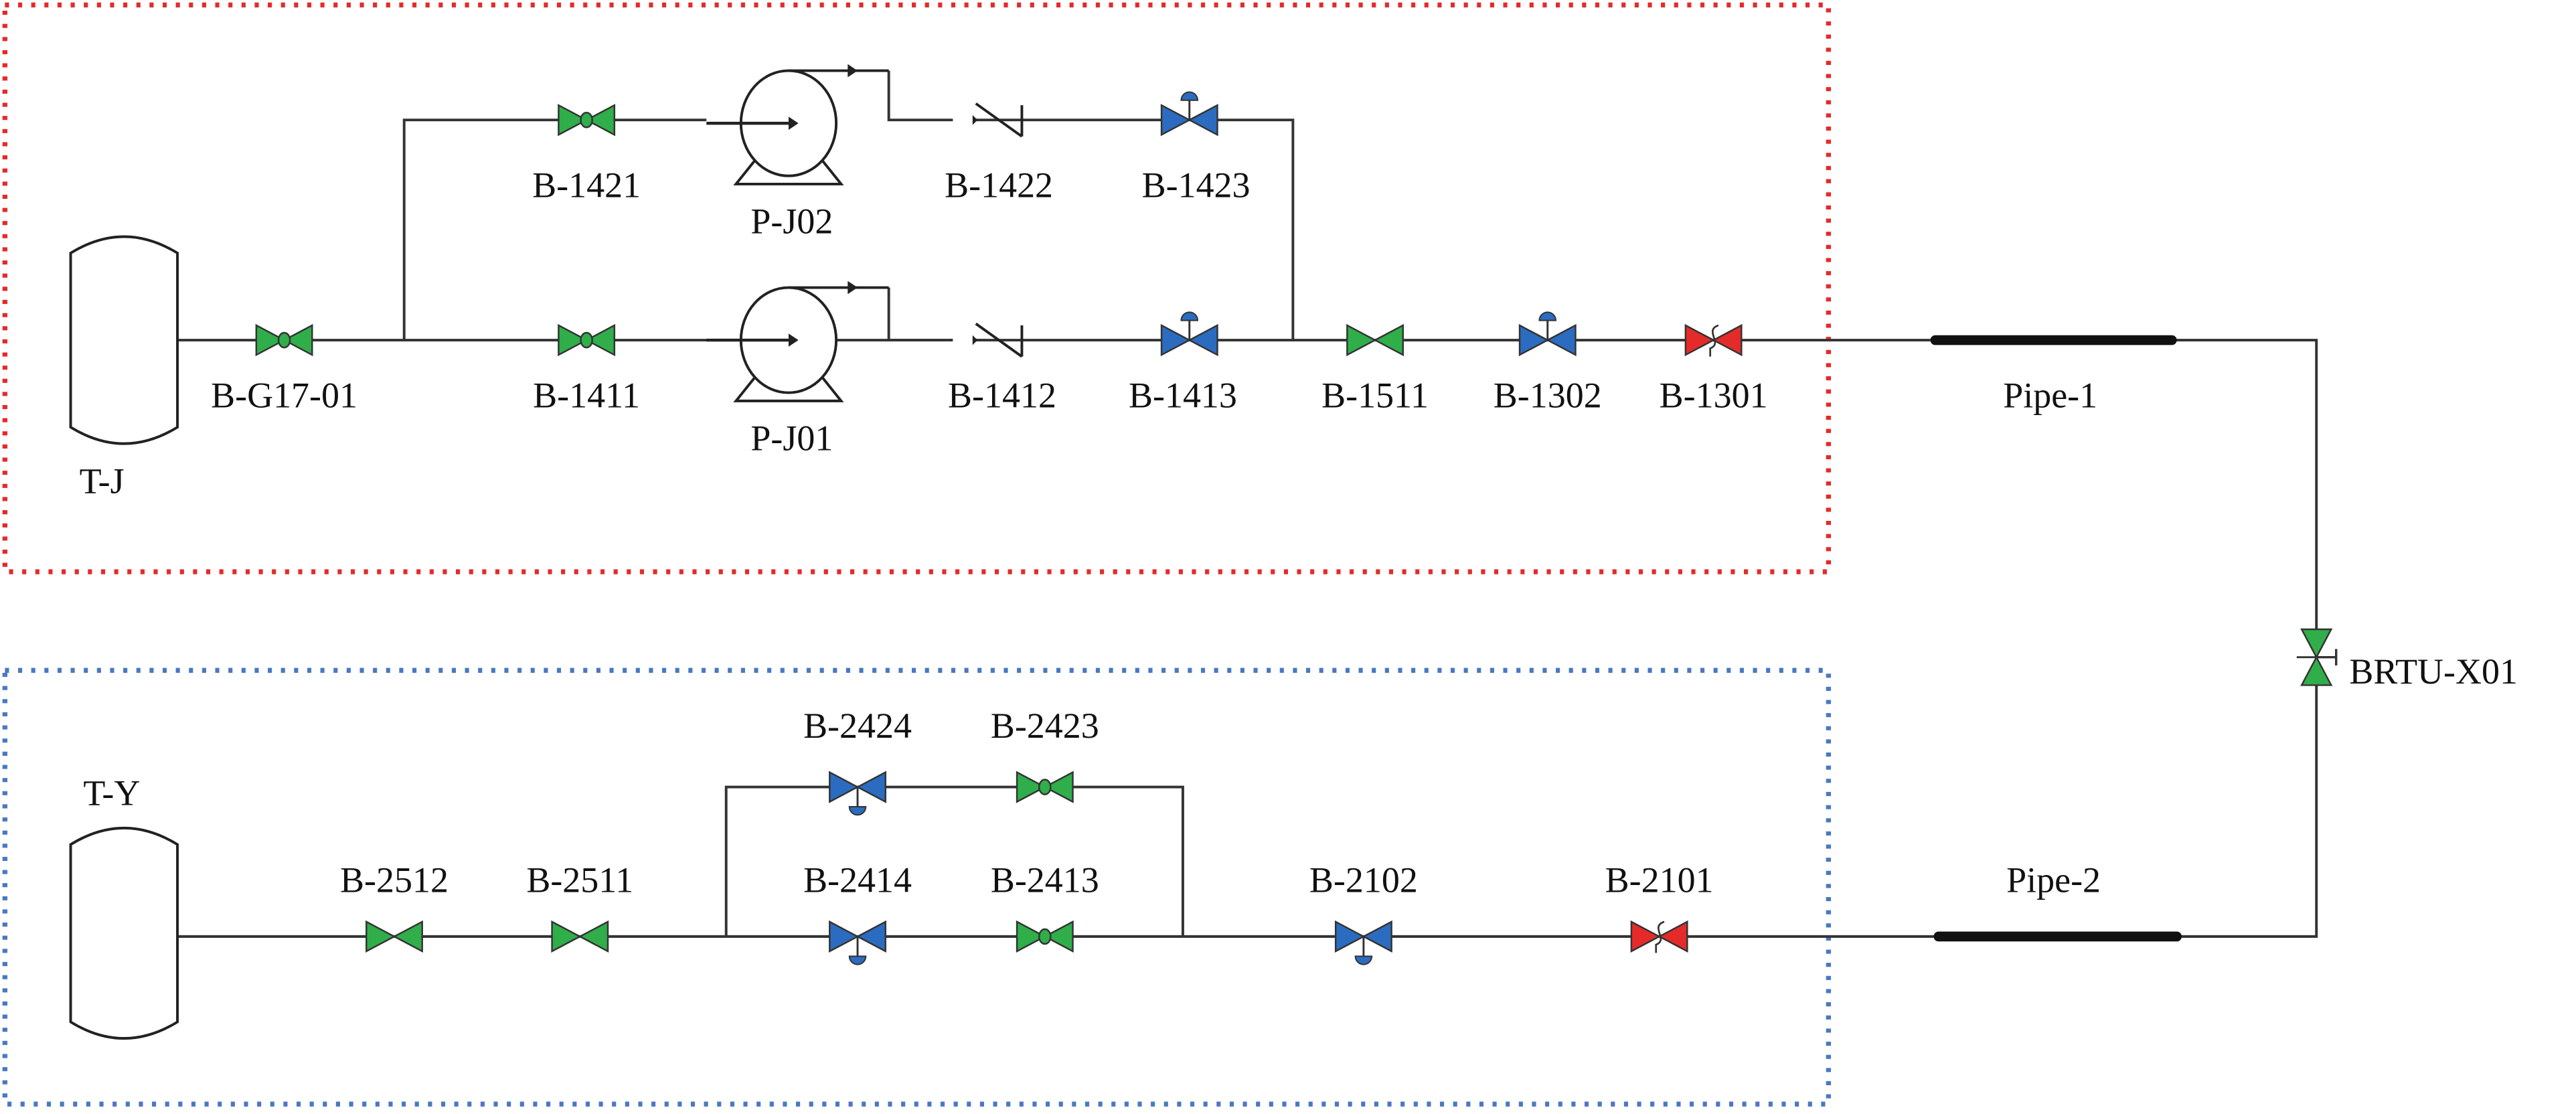  I want to click on pump-p-j01, so click(798, 341).